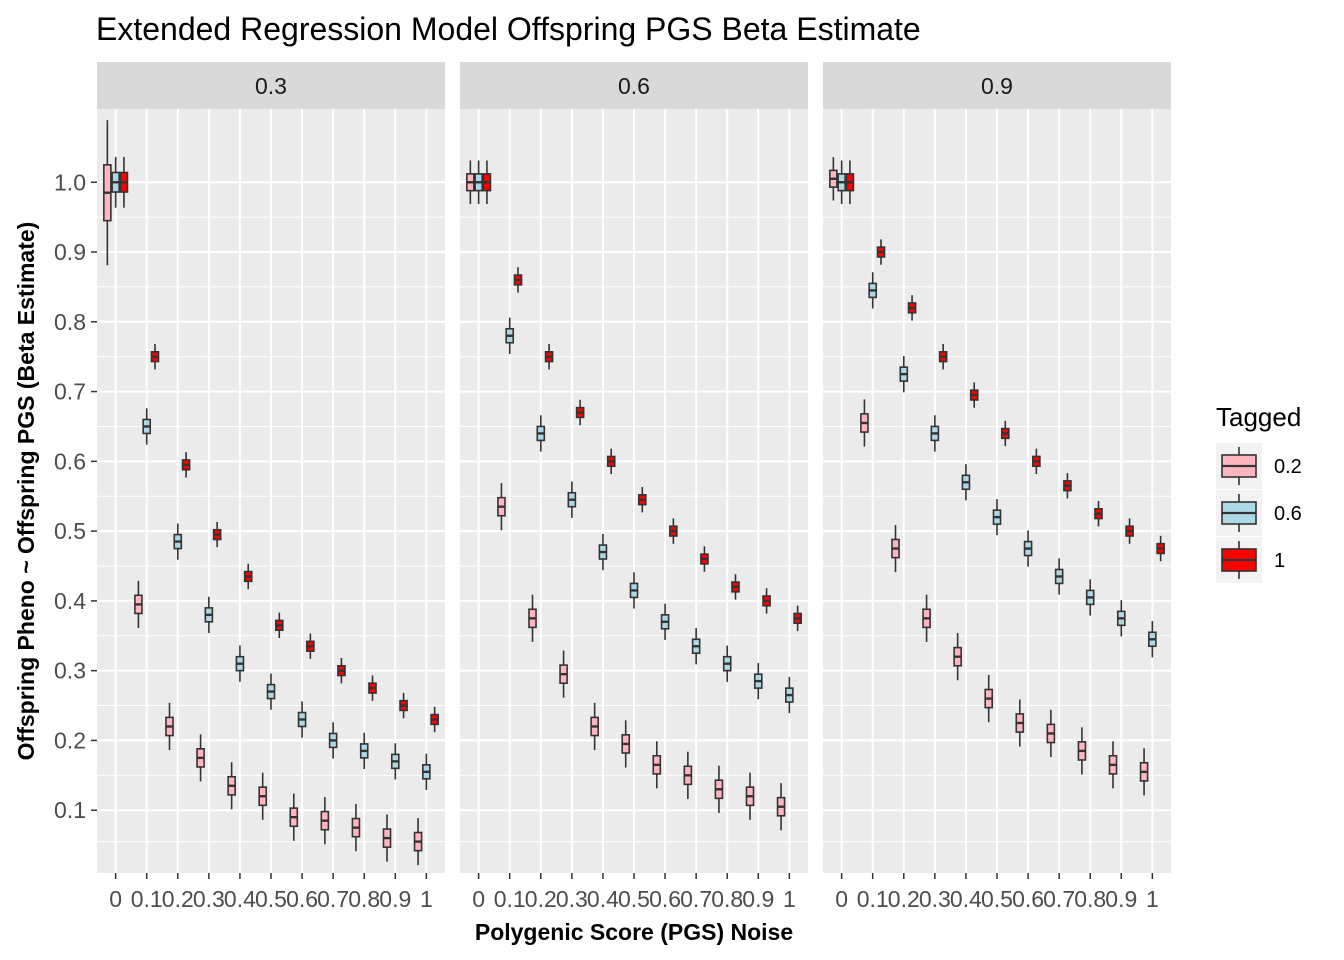 The image size is (1344, 960). Describe the element at coordinates (1258, 417) in the screenshot. I see `legend-title: Tagged` at that location.